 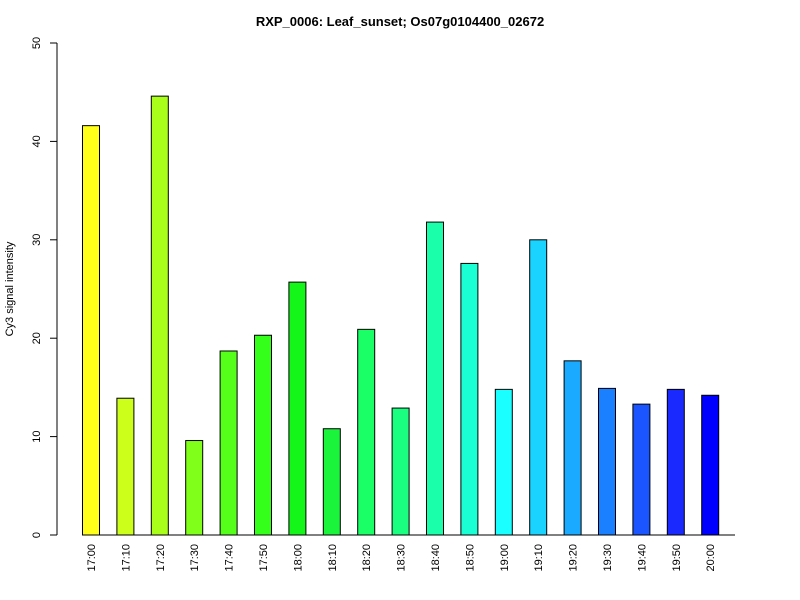 What do you see at coordinates (641, 469) in the screenshot?
I see `bar-1940` at bounding box center [641, 469].